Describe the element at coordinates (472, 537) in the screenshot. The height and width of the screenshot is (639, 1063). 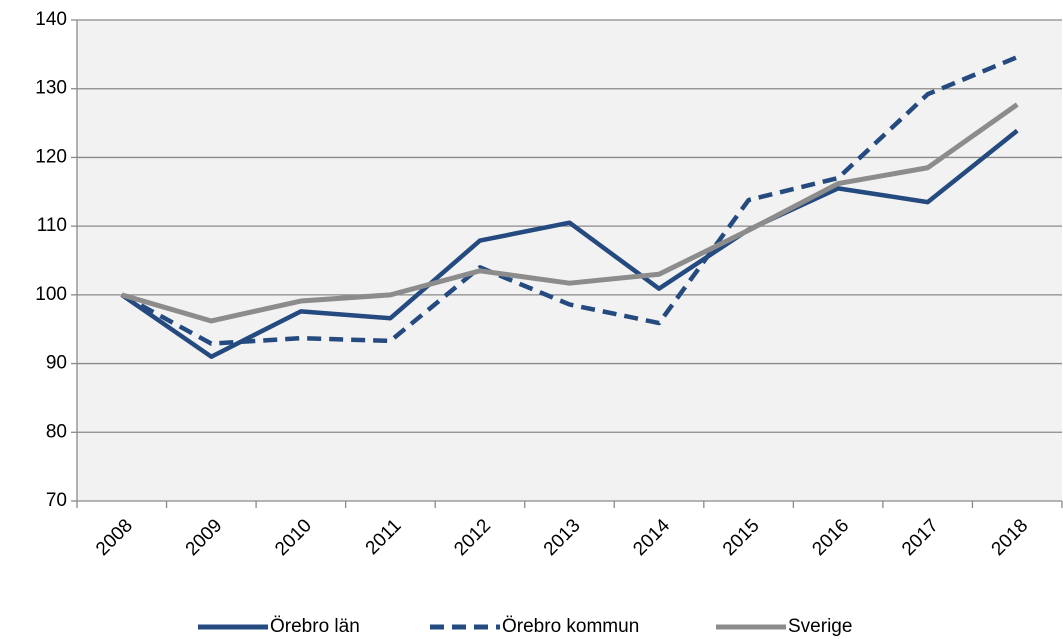
I see `x-tick-label: 2012` at that location.